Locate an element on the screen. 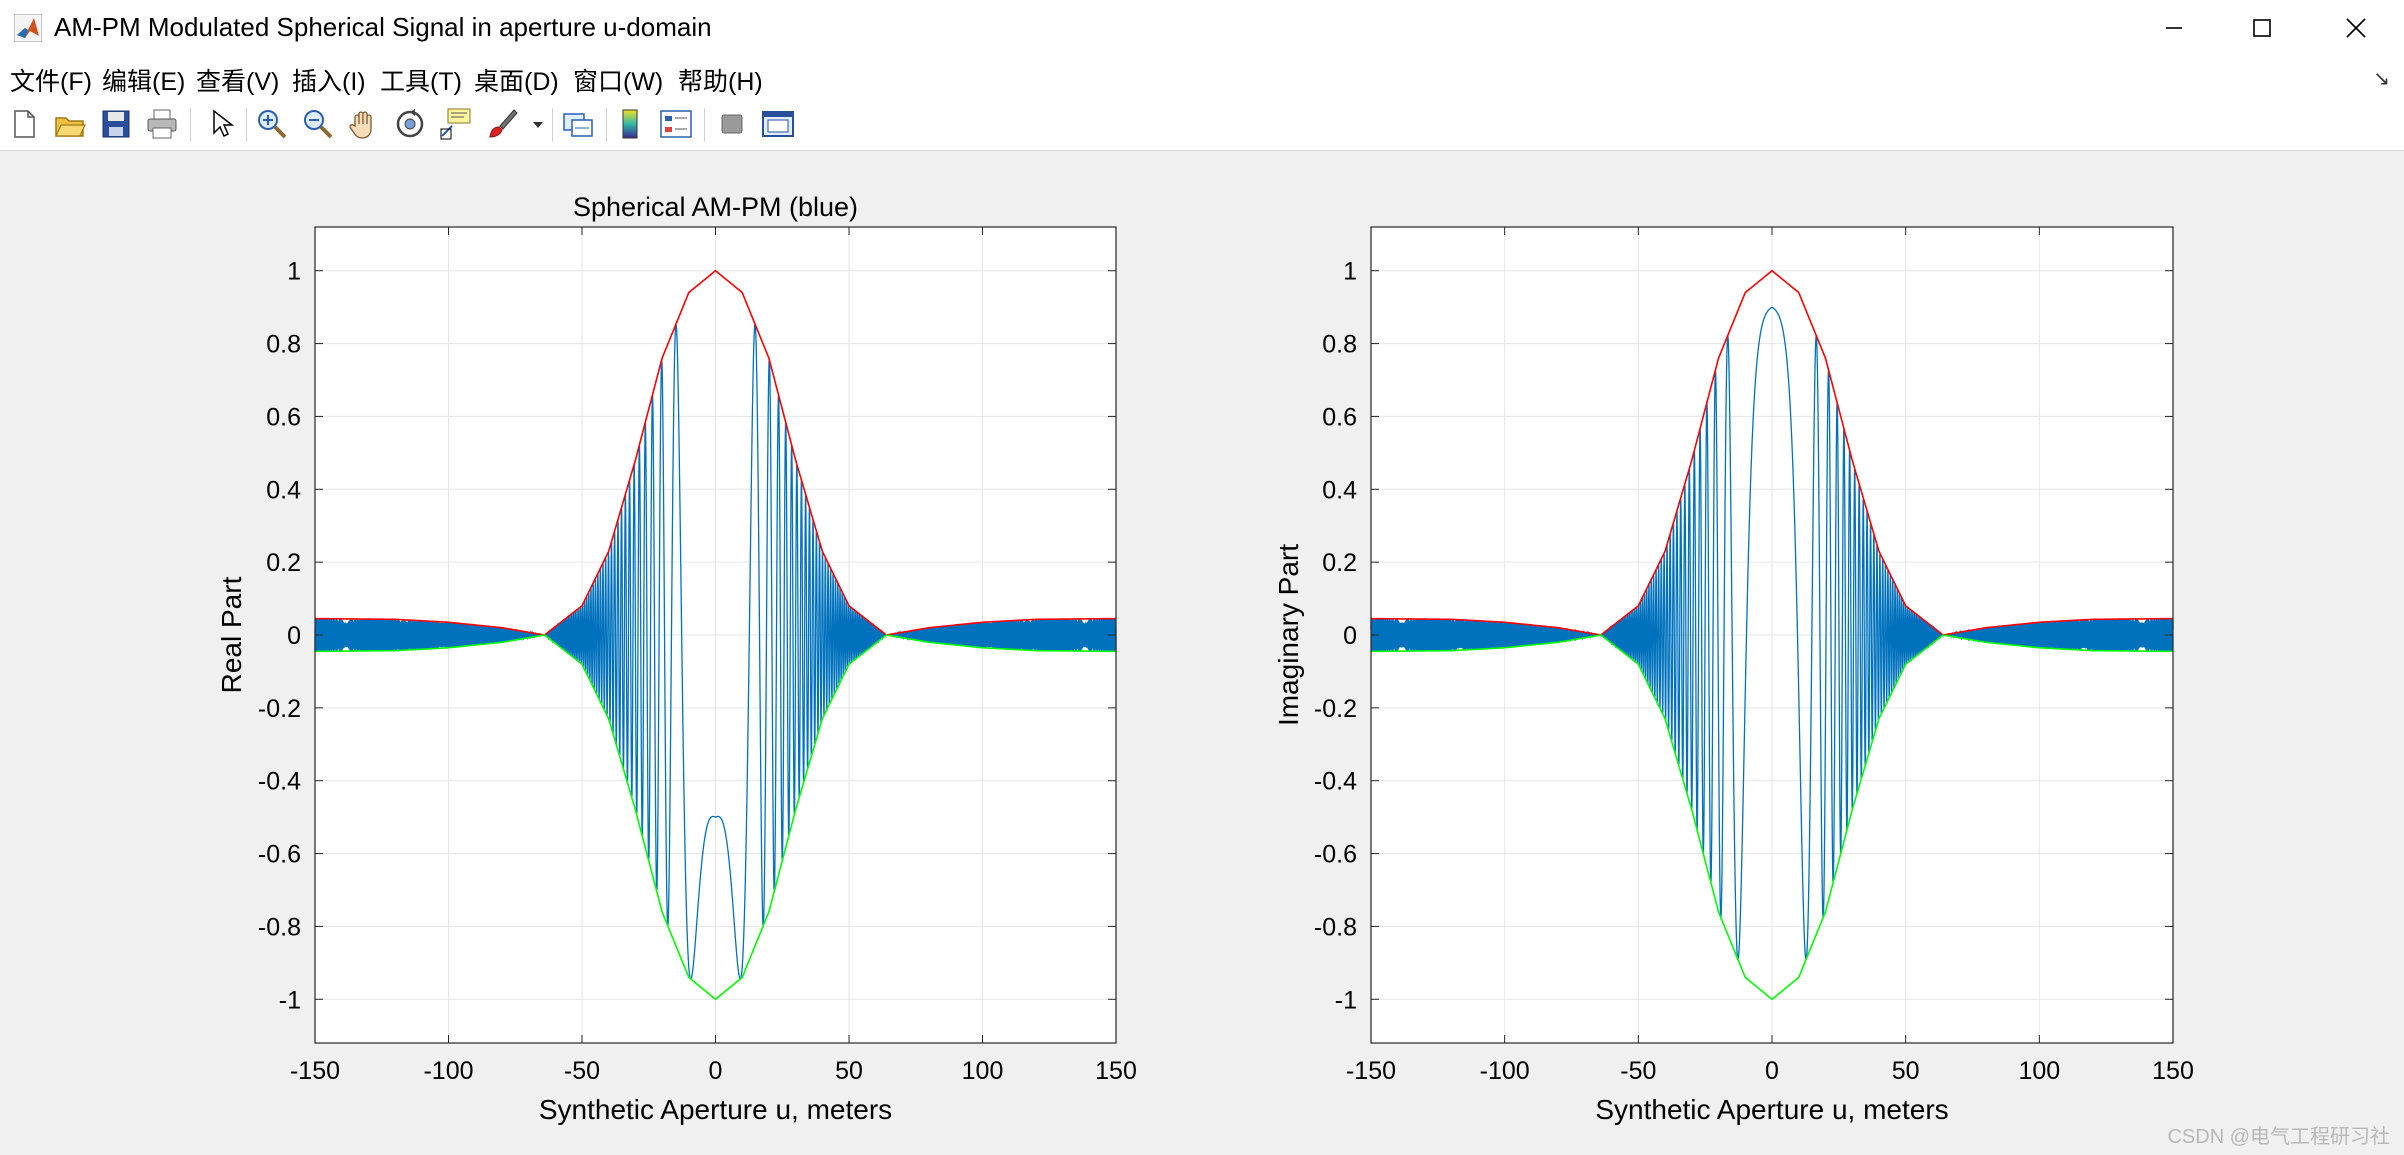 The height and width of the screenshot is (1155, 2404). menu-tools: 工具(T) is located at coordinates (421, 82).